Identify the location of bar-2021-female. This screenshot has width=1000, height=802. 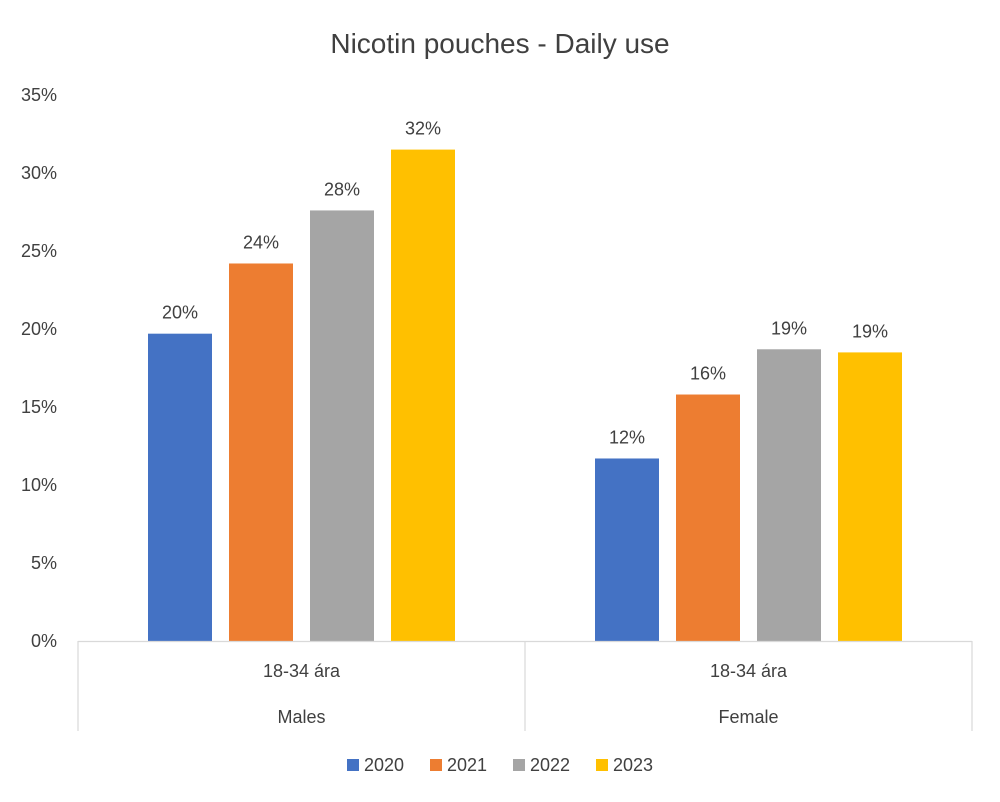
(708, 517).